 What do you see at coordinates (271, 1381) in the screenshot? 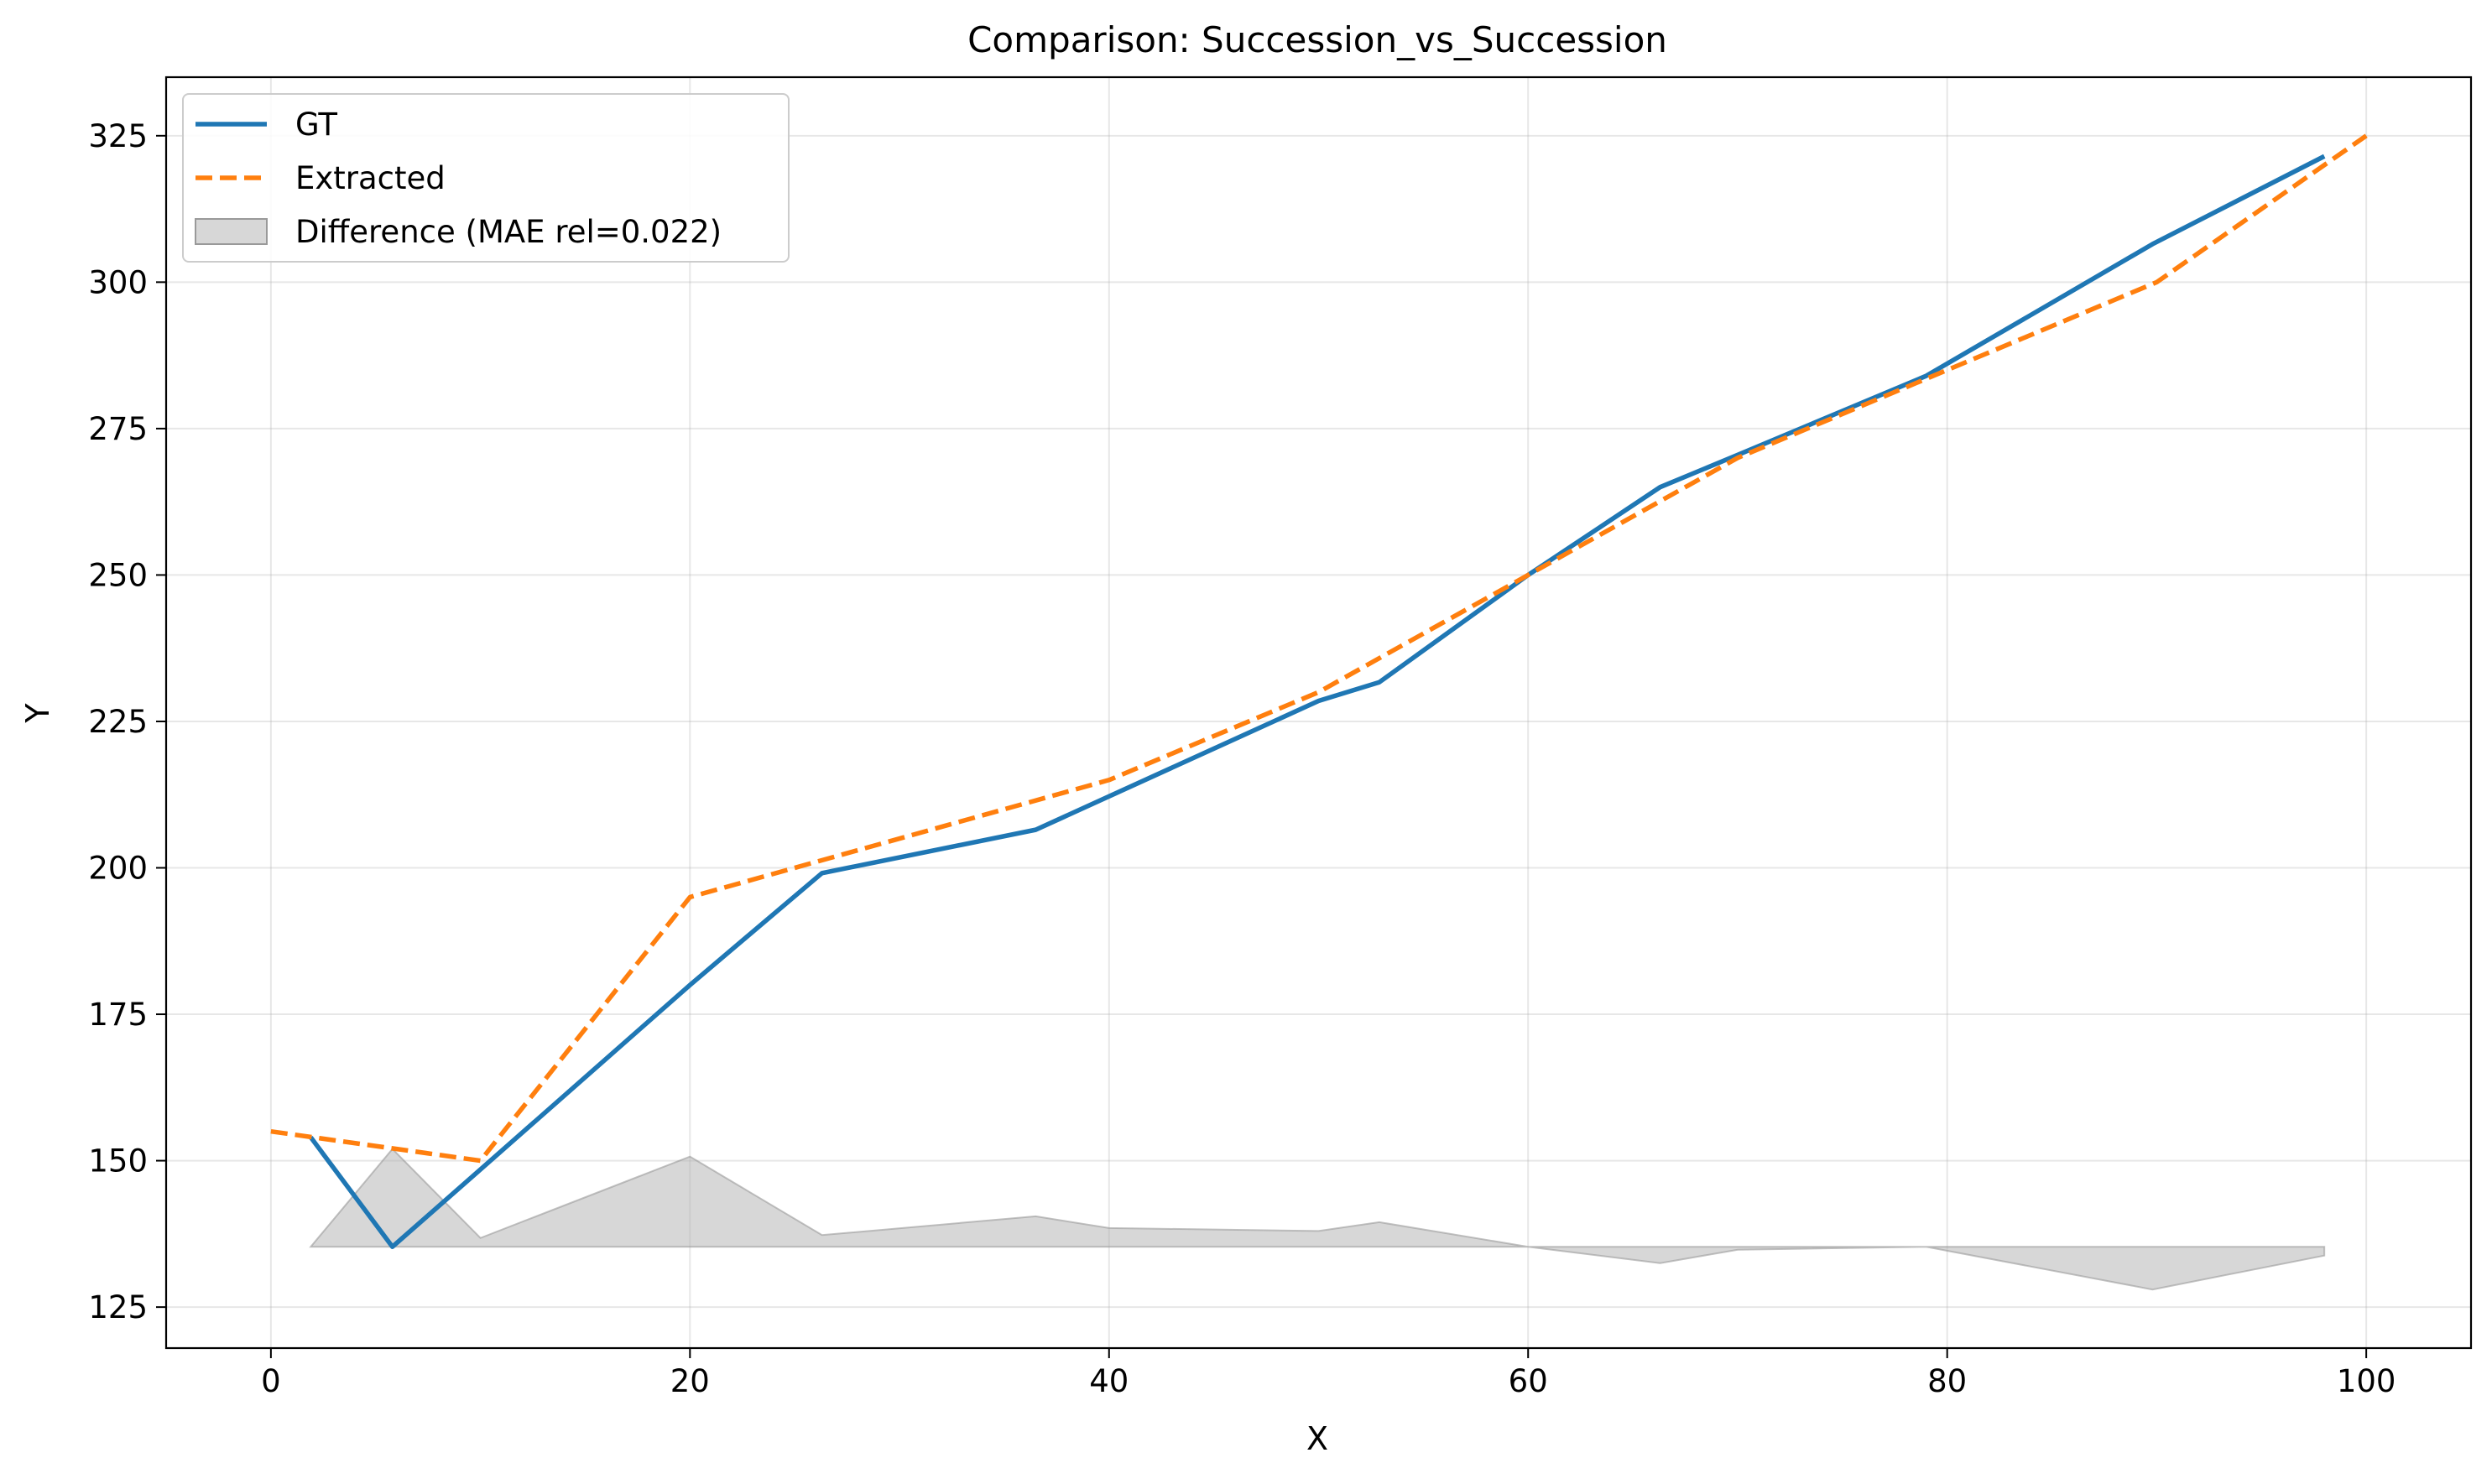
I see `x-tick-label: 0` at bounding box center [271, 1381].